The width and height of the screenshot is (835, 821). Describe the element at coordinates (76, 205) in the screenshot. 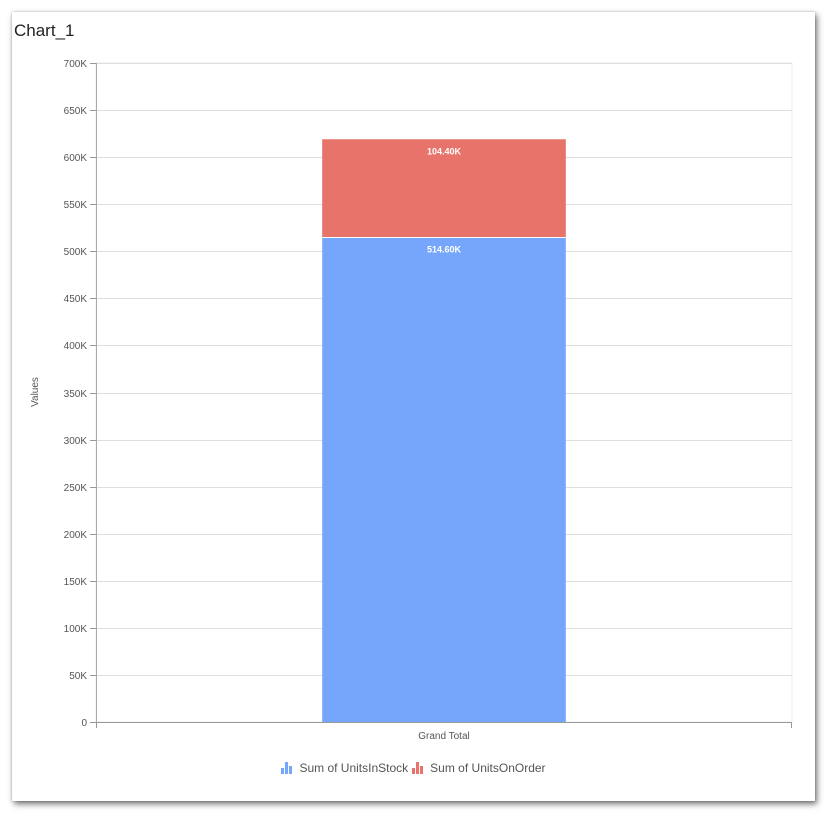

I see `y-tick-label: 550K` at that location.